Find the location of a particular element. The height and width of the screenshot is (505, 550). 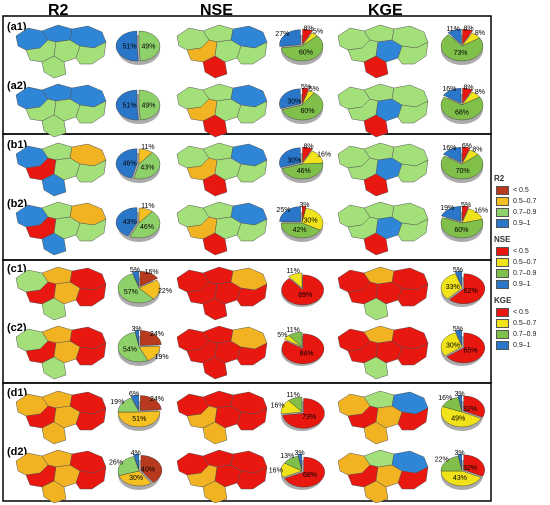

legend-label: 0.9–1 is located at coordinates (522, 284).